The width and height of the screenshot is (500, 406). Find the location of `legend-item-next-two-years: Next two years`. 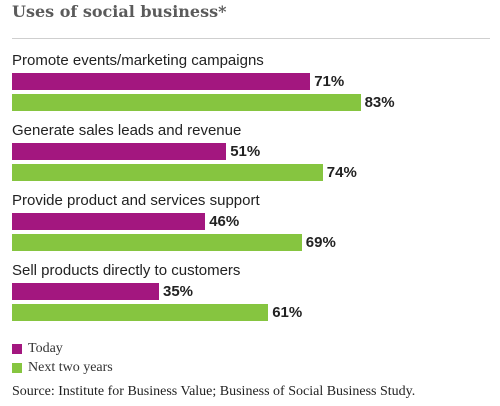

legend-item-next-two-years: Next two years is located at coordinates (62, 368).